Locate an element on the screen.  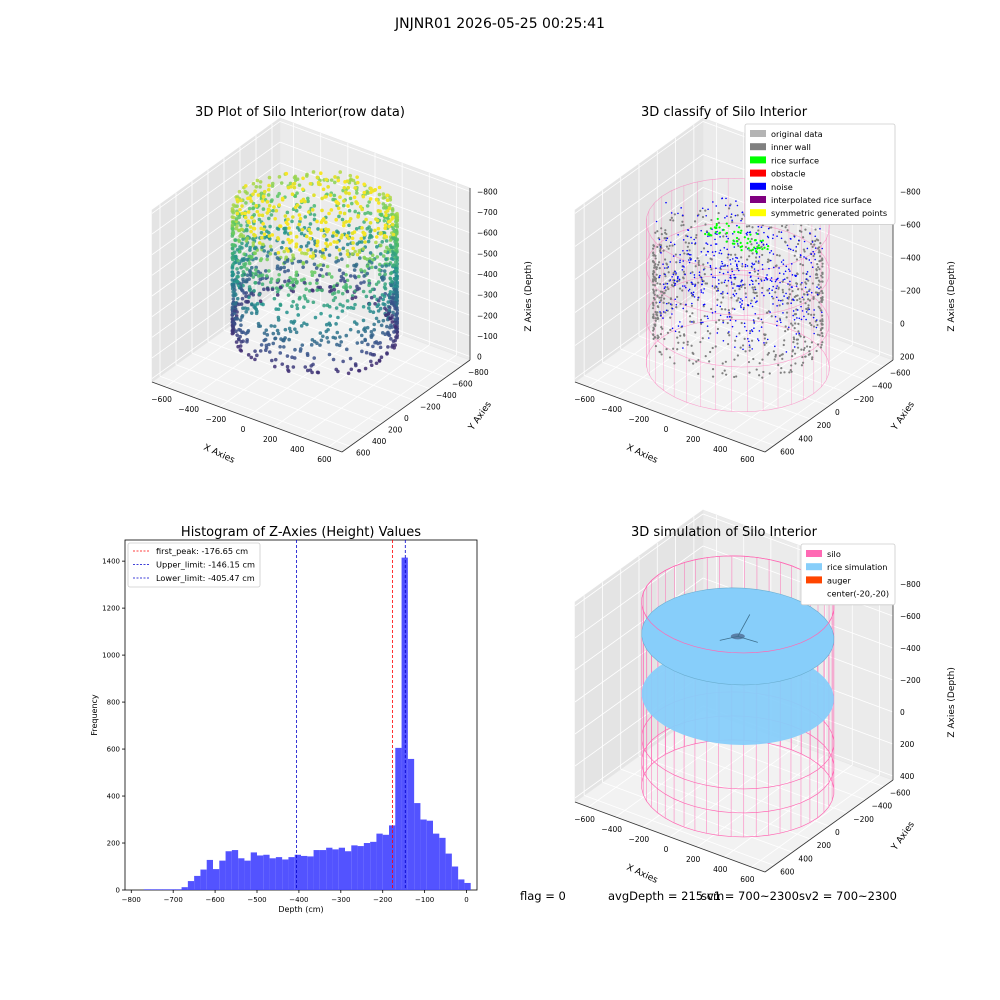
x-tick-label: 600 is located at coordinates (324, 459).